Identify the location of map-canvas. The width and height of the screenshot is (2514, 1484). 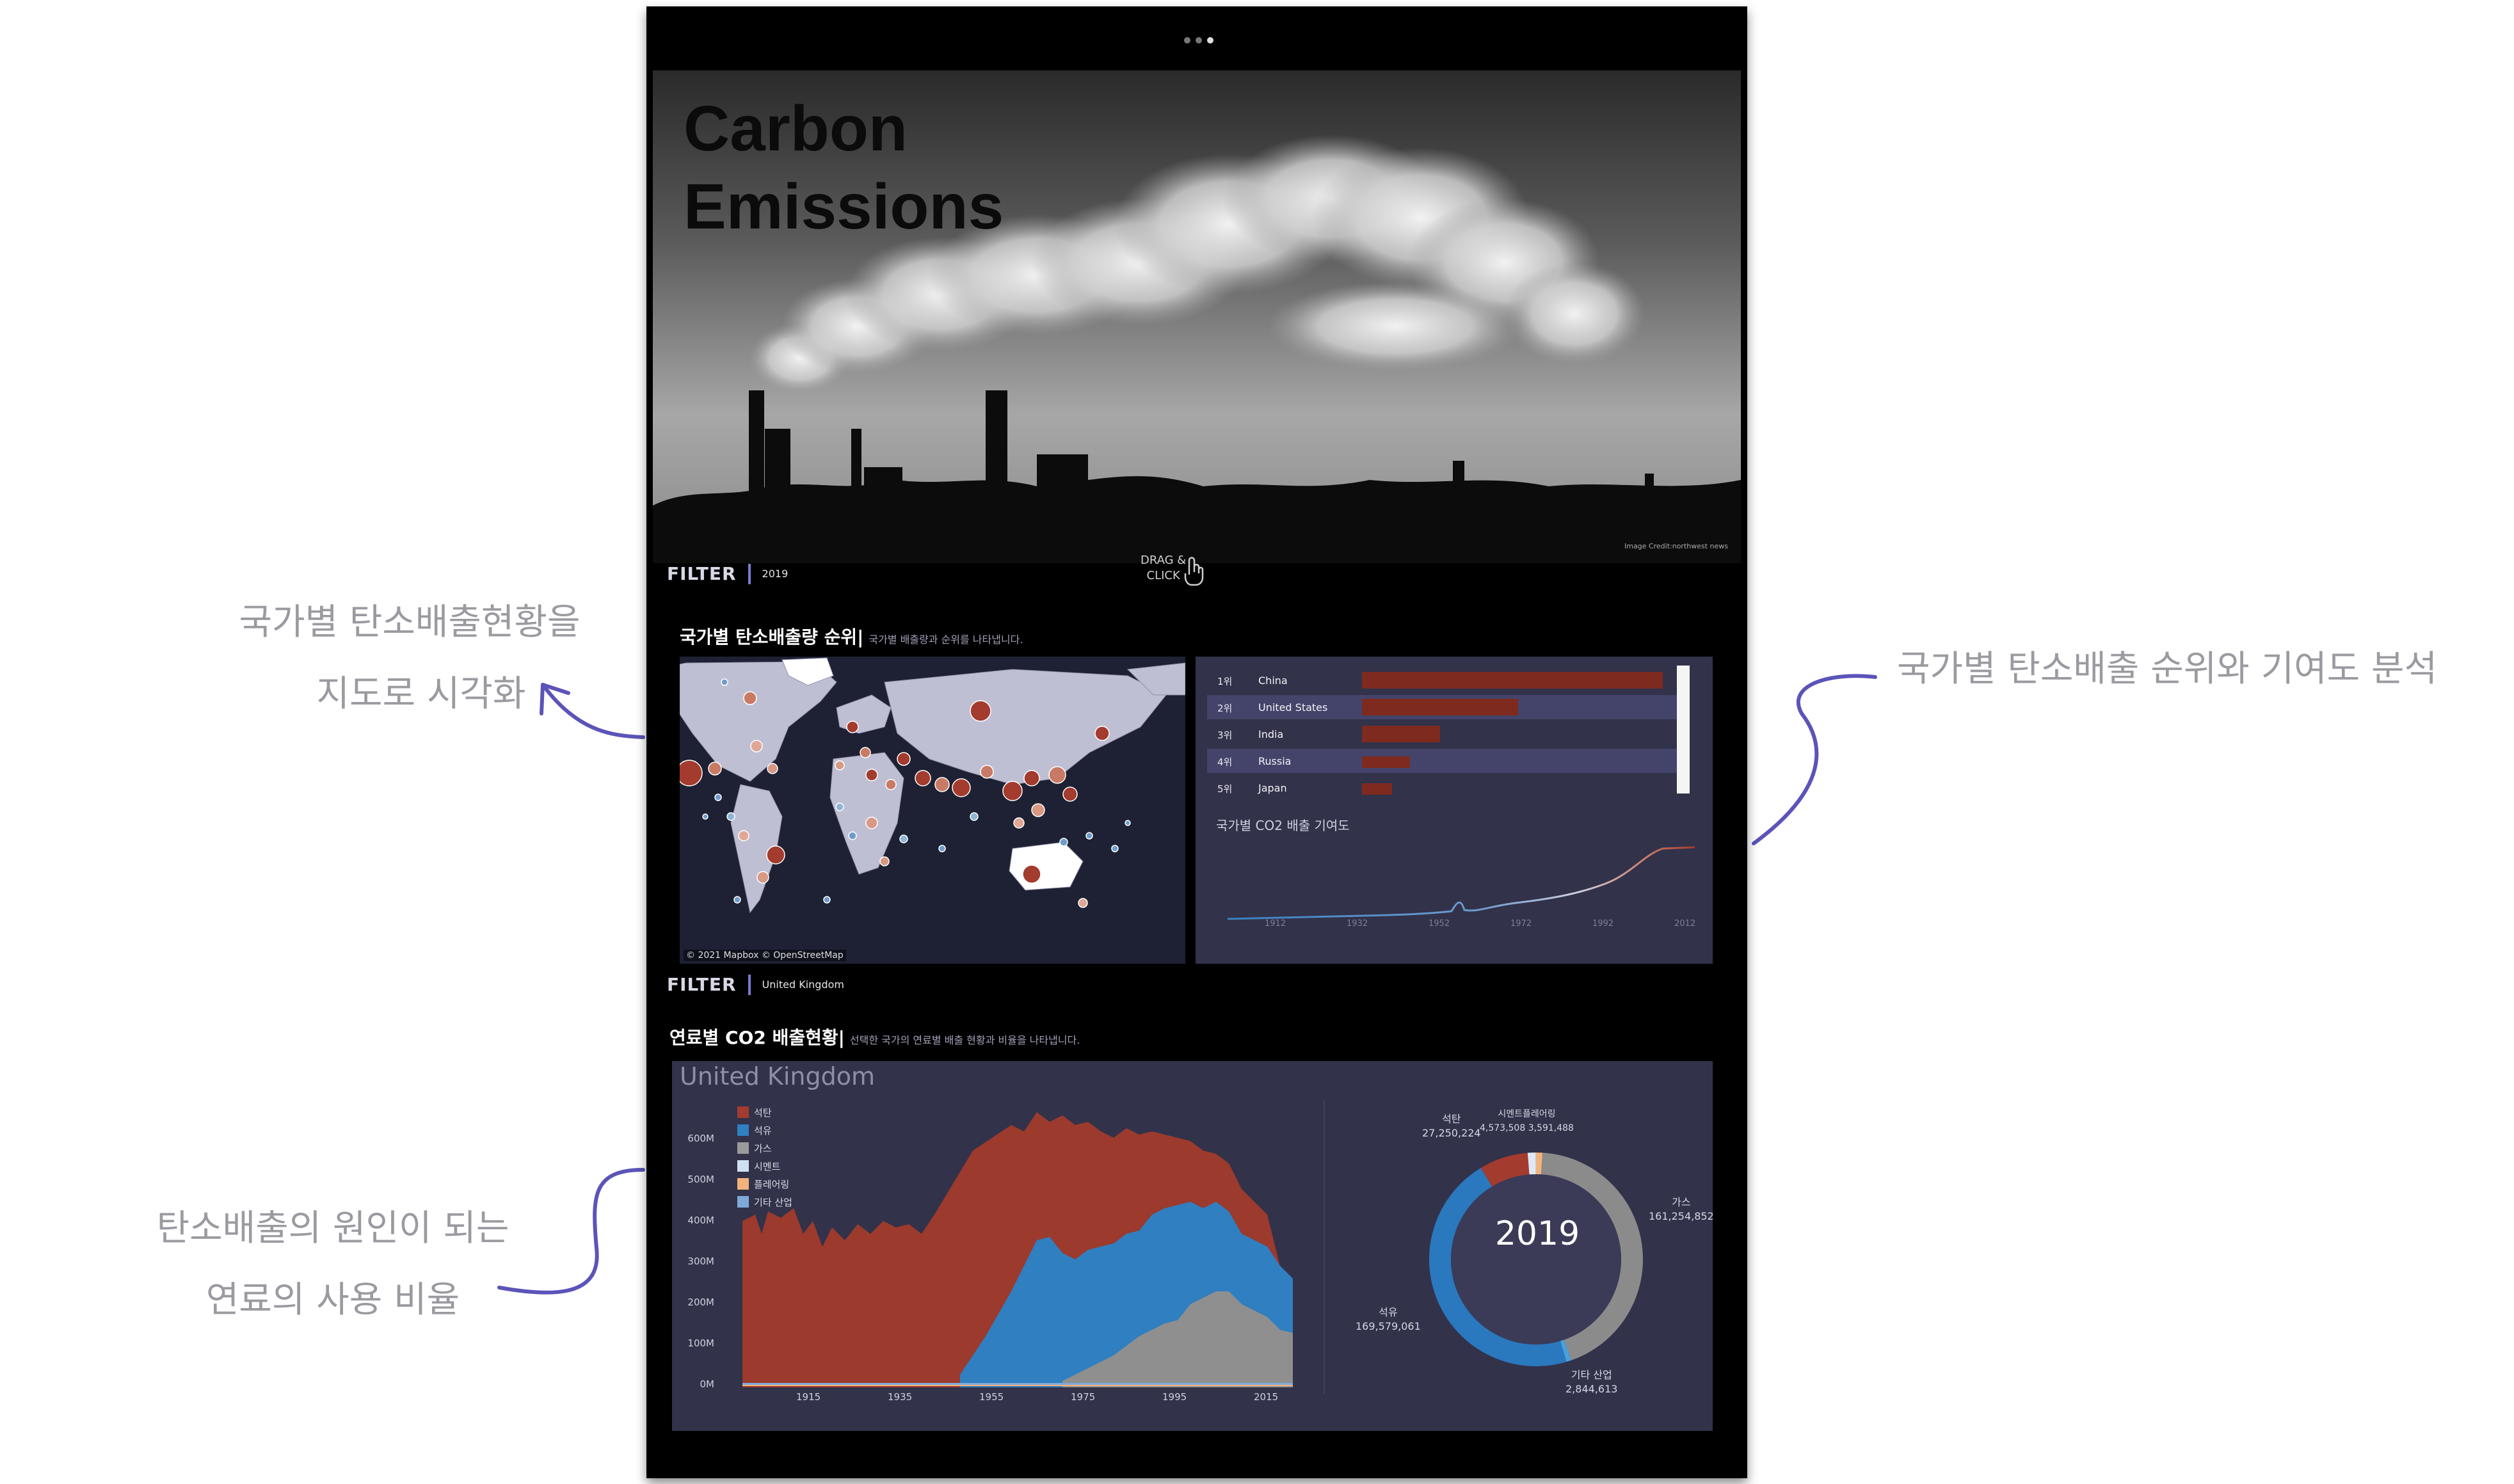
(932, 810).